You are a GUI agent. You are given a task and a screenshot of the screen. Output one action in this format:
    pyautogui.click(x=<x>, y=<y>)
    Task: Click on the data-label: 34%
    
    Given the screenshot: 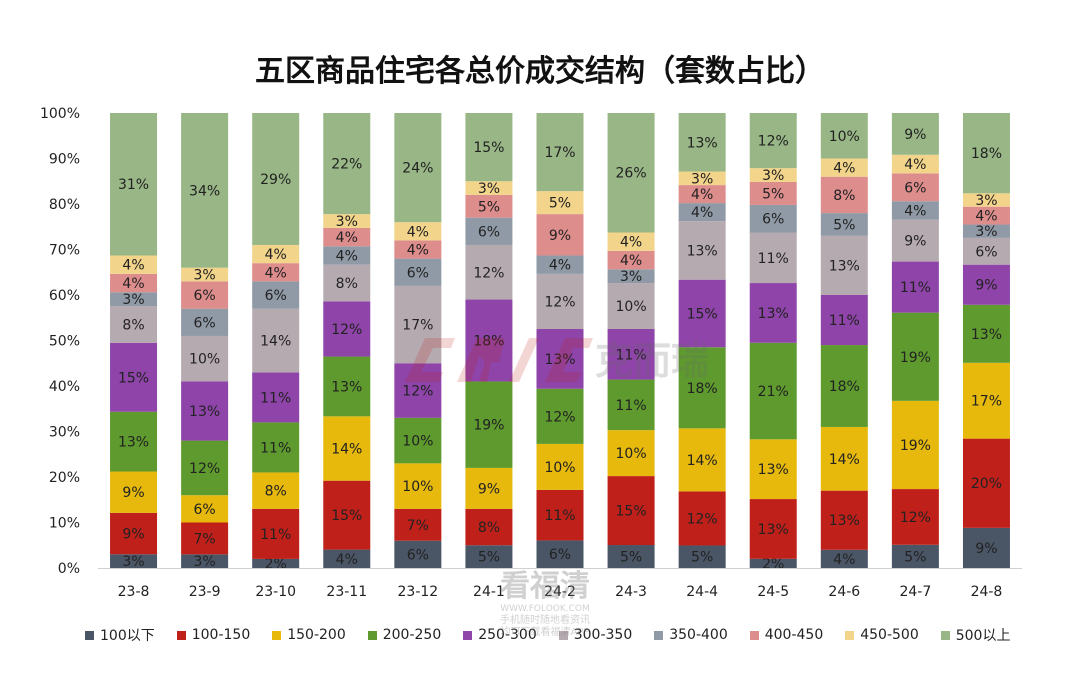 What is the action you would take?
    pyautogui.click(x=204, y=191)
    